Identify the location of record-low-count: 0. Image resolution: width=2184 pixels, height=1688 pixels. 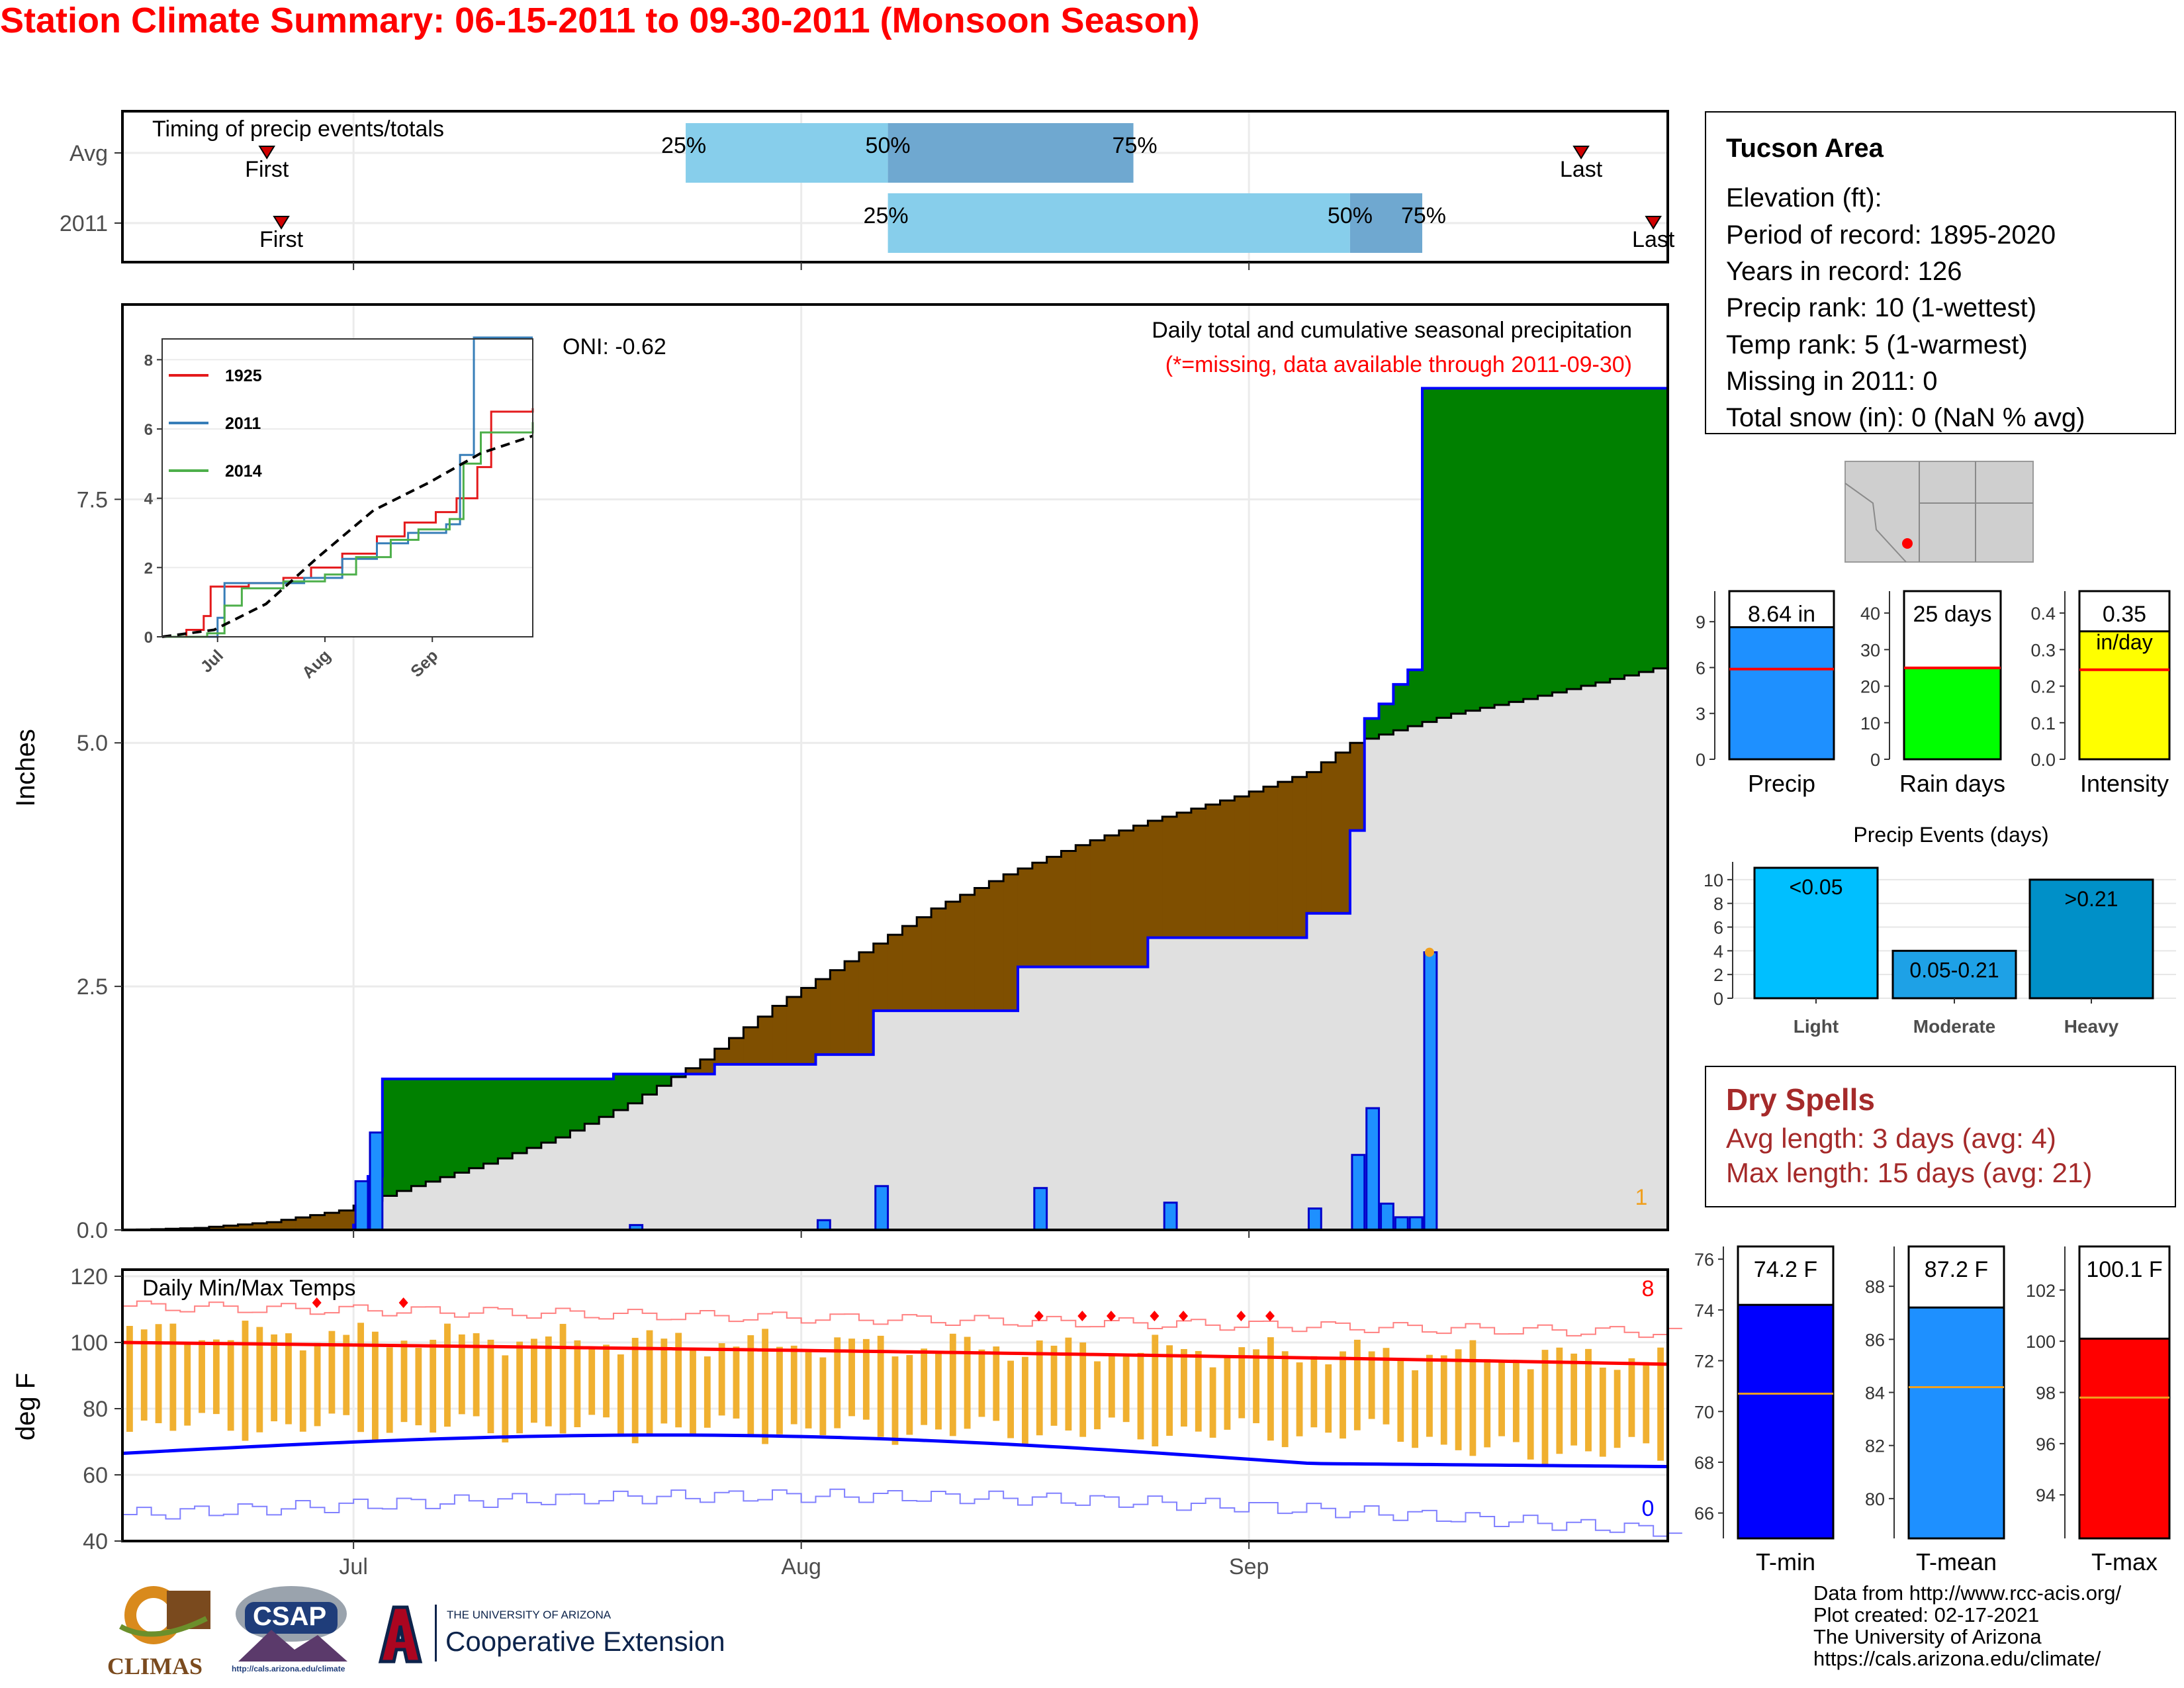
(1649, 1508).